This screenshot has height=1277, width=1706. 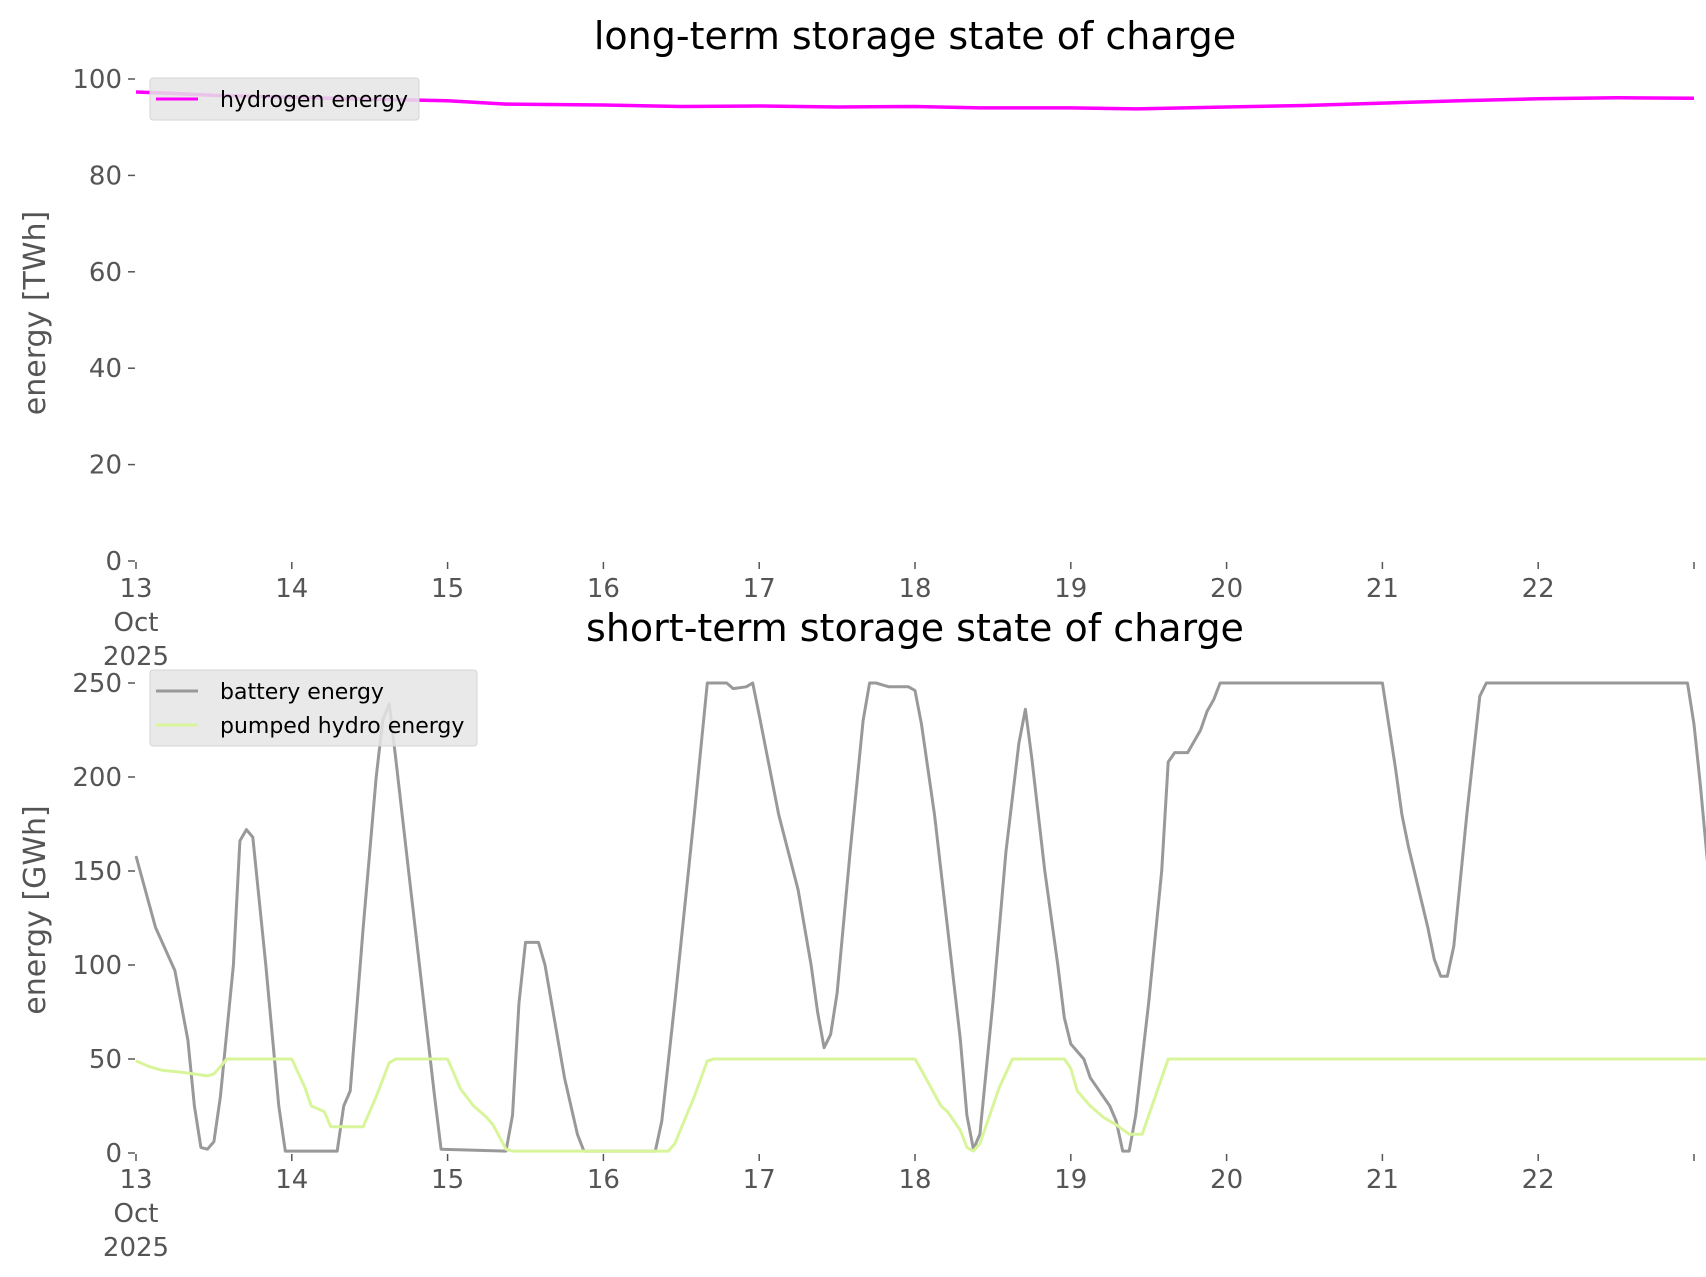 I want to click on y-tick-label: 40, so click(x=105, y=369).